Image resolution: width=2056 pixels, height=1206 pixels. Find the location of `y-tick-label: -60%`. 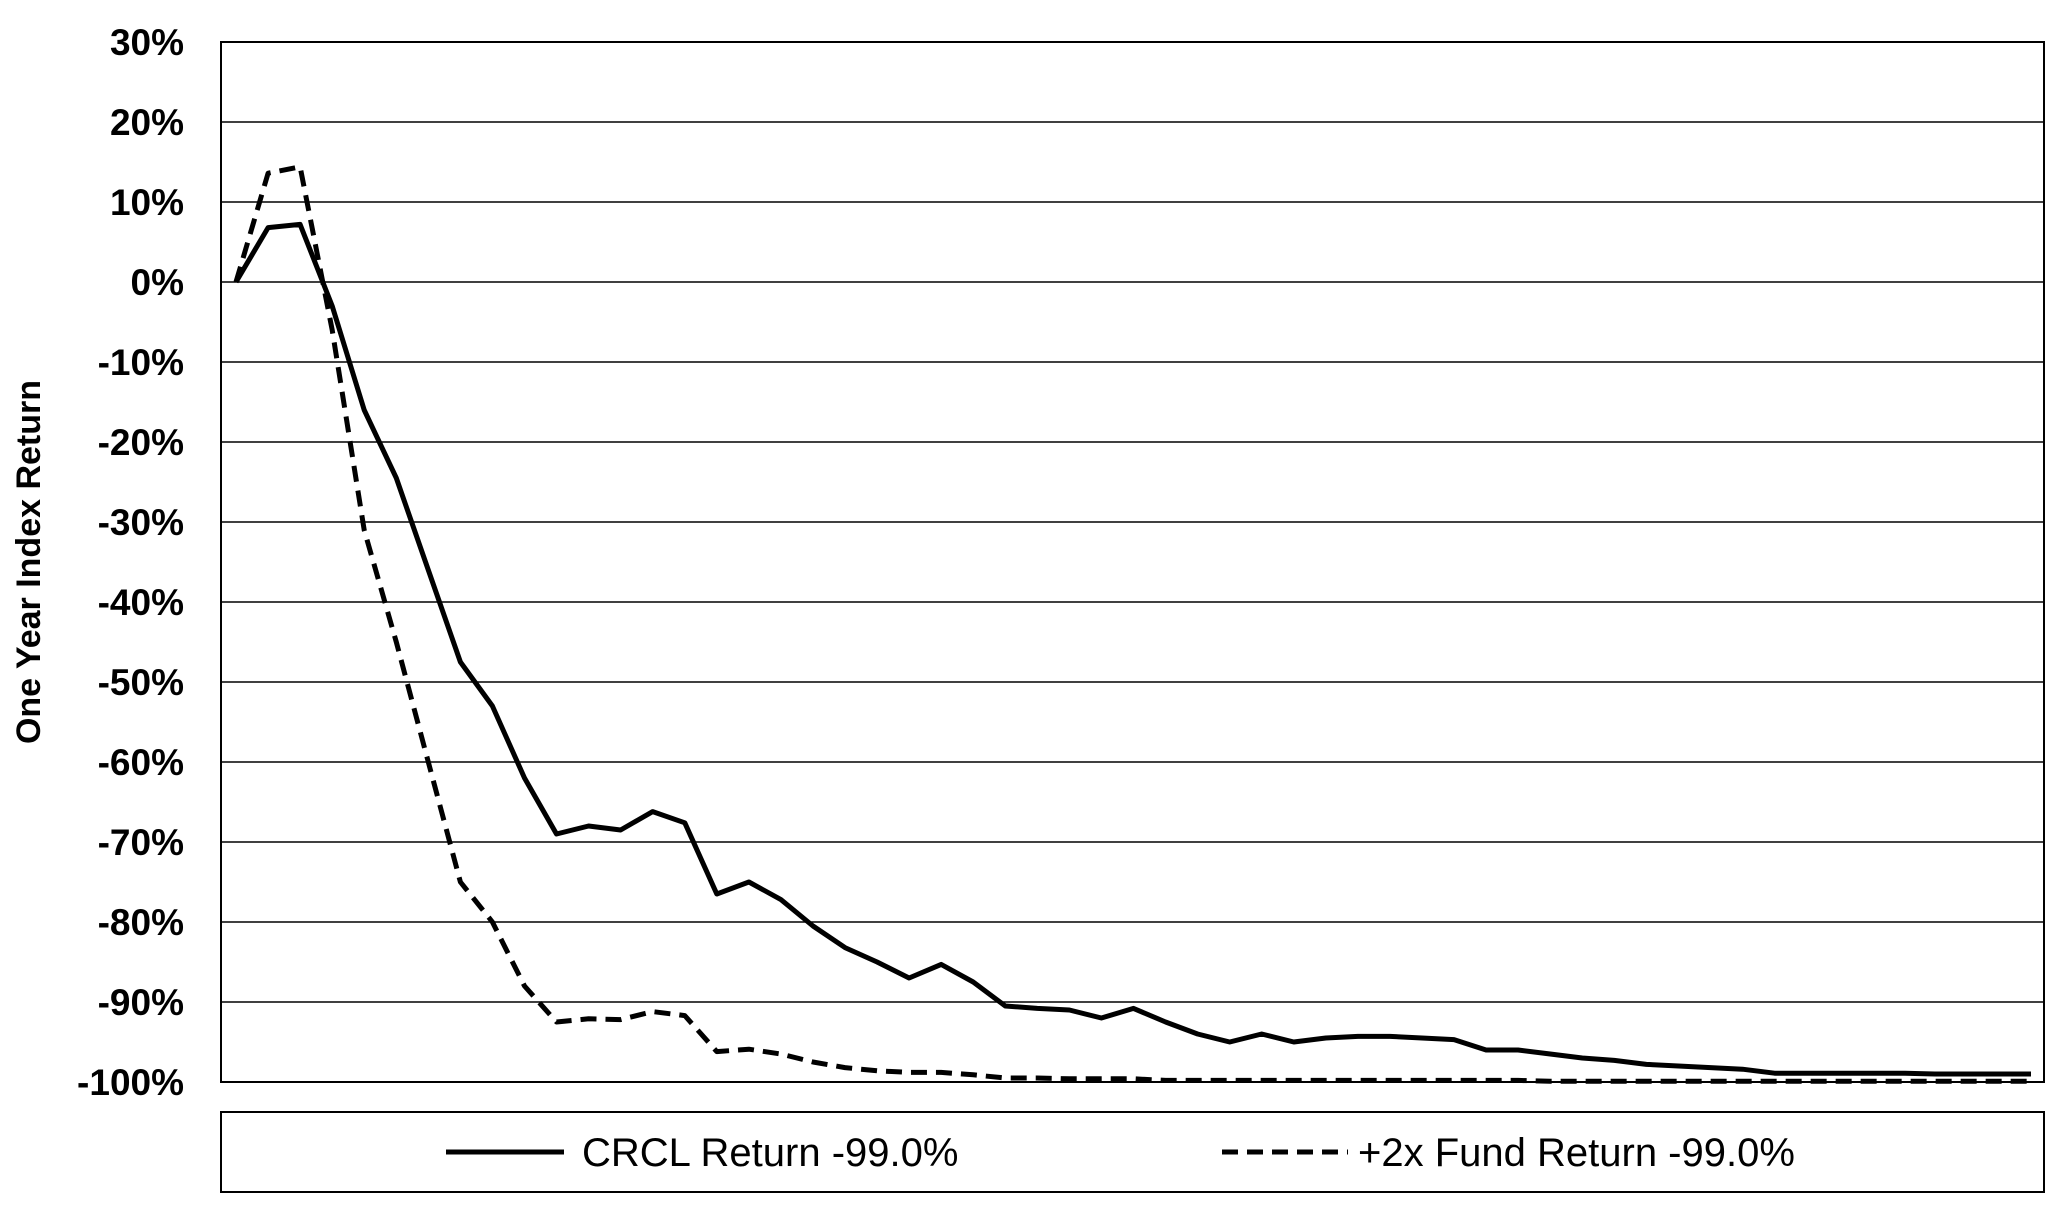

y-tick-label: -60% is located at coordinates (141, 762).